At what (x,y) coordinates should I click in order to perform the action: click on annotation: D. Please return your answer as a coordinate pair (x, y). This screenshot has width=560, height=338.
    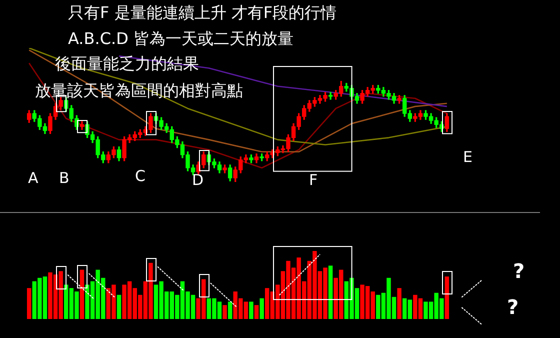
    Looking at the image, I should click on (198, 180).